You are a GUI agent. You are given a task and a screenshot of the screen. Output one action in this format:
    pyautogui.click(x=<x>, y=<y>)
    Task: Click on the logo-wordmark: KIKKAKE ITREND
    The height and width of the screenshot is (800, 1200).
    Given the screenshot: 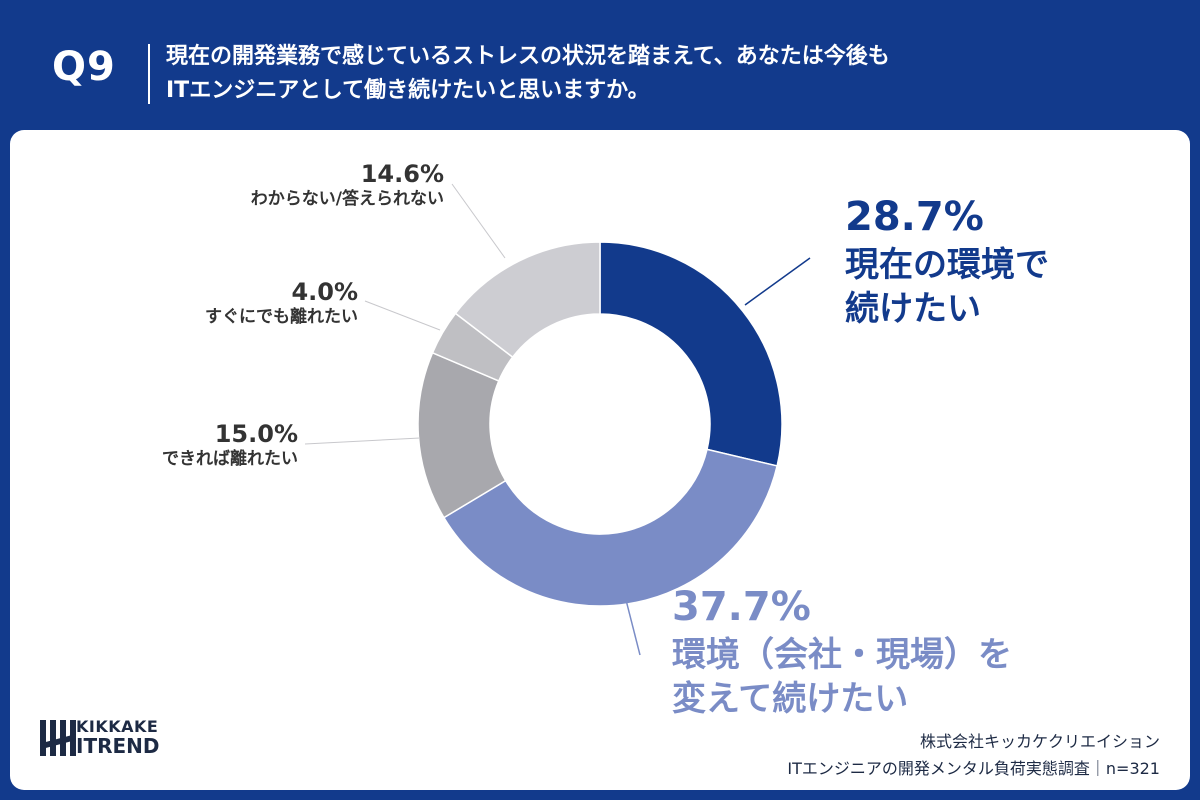 What is the action you would take?
    pyautogui.click(x=118, y=737)
    